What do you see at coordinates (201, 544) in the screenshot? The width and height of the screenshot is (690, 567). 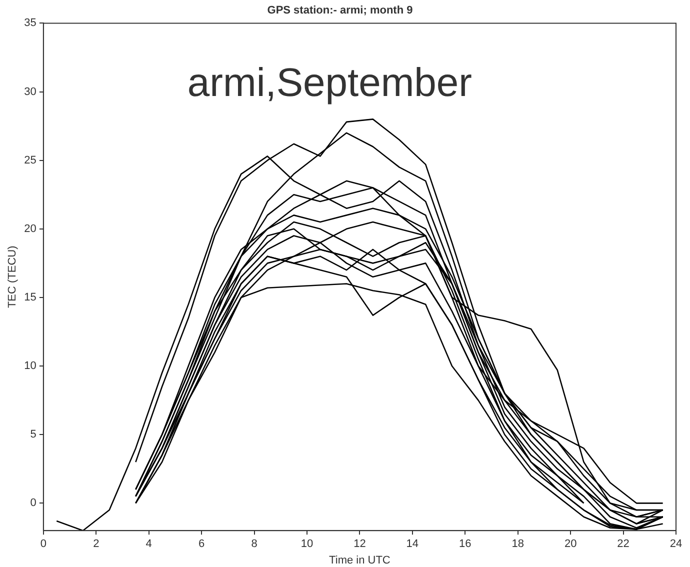 I see `x-tick-label: 6` at bounding box center [201, 544].